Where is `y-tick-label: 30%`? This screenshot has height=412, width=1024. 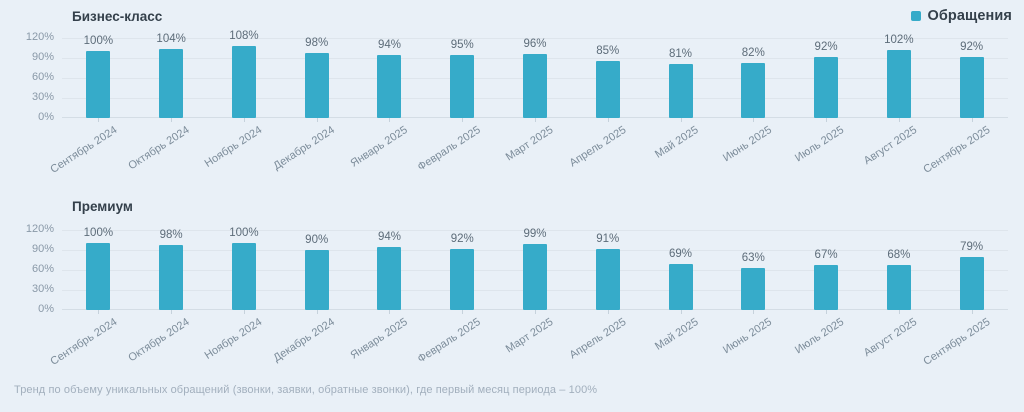 y-tick-label: 30% is located at coordinates (42, 289).